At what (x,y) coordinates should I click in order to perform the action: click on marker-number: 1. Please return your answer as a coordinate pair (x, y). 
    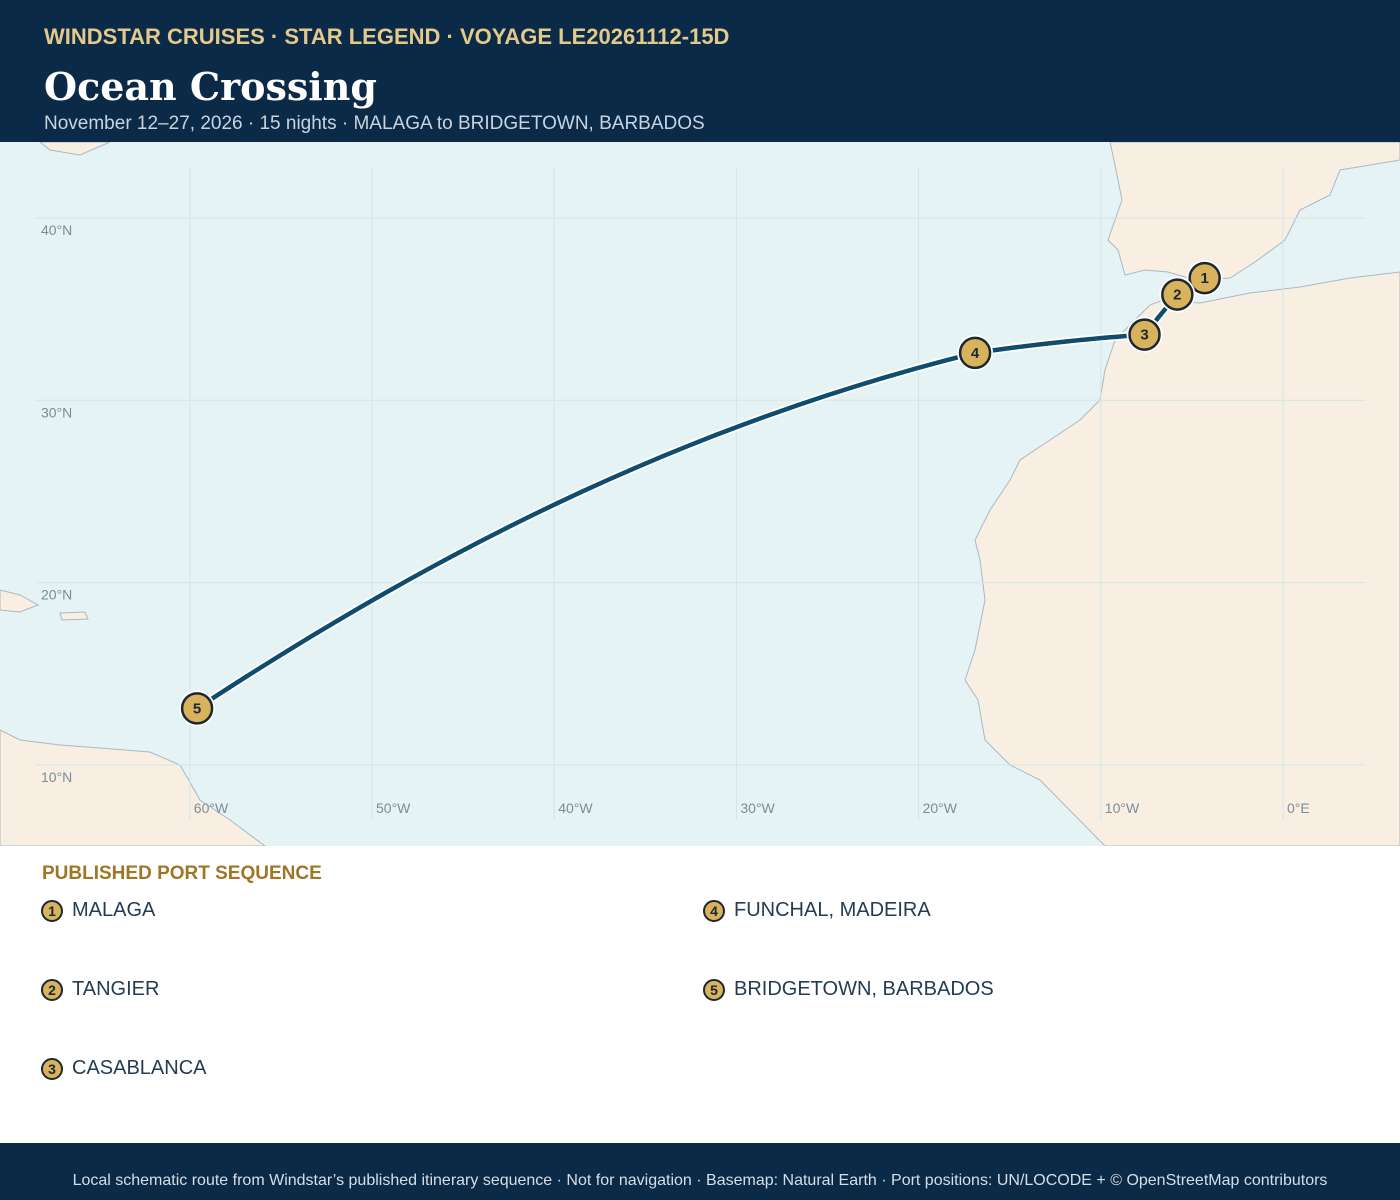
    Looking at the image, I should click on (1204, 278).